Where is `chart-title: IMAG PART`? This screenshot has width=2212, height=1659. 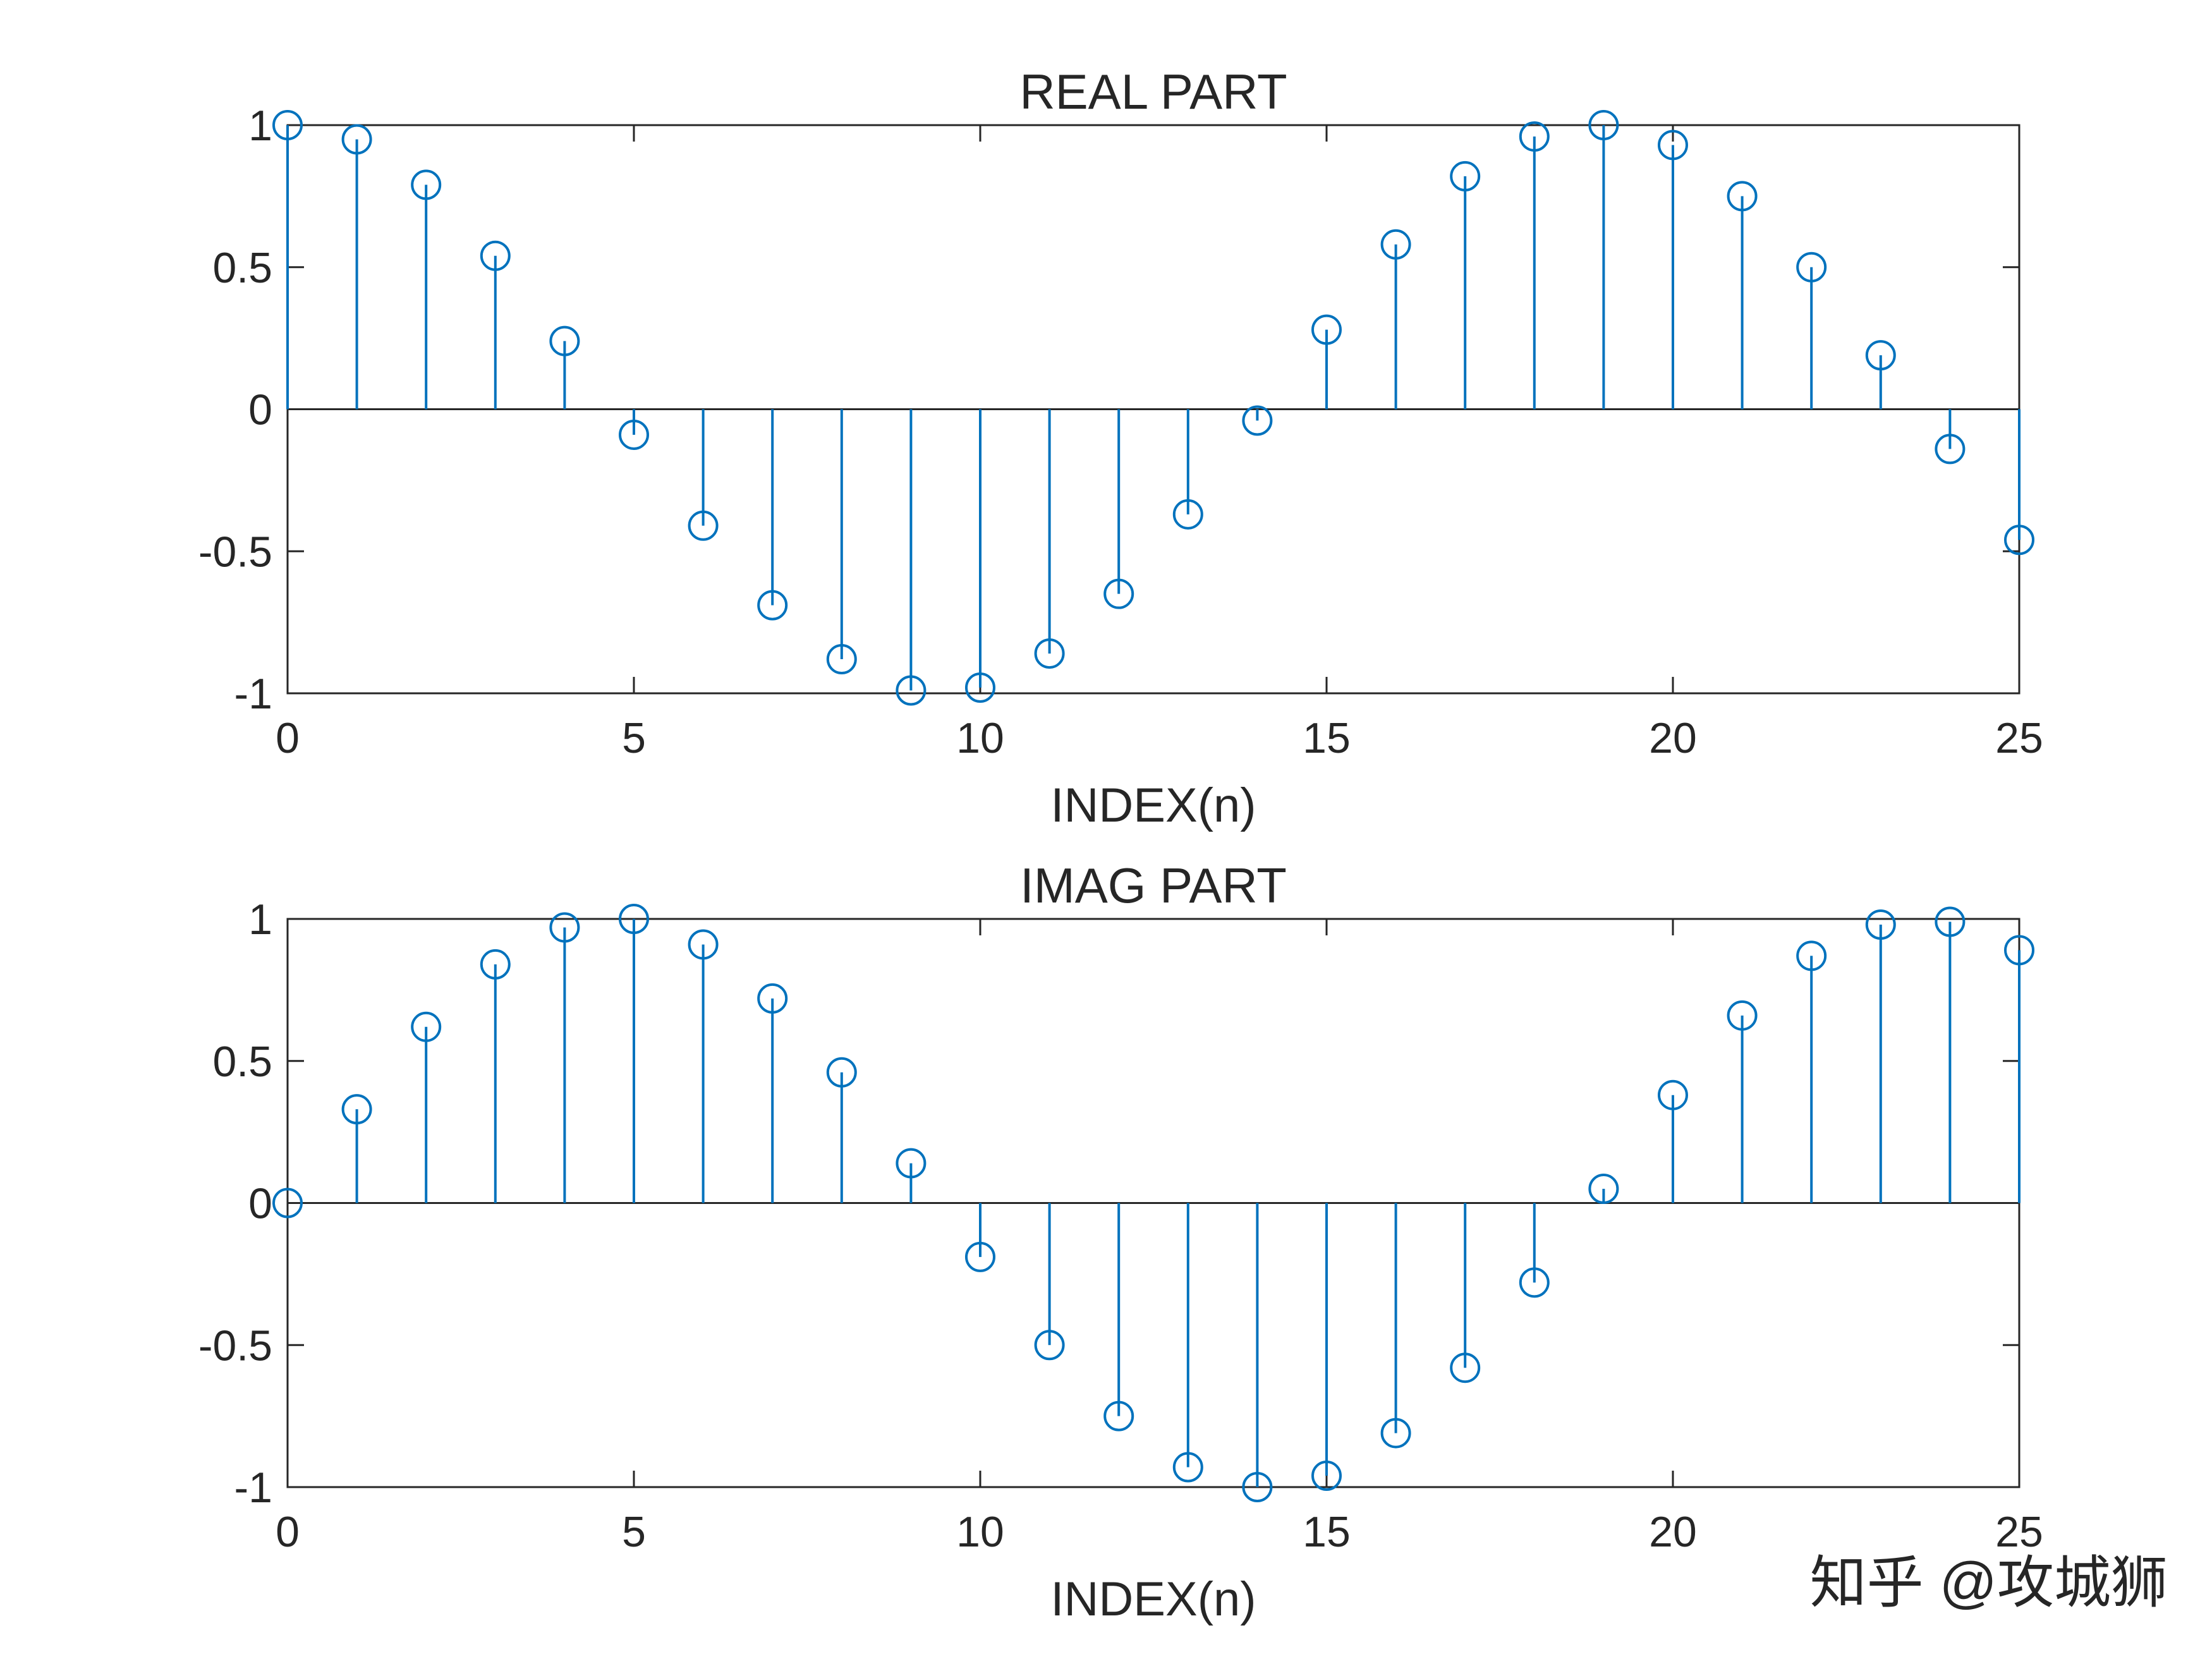 chart-title: IMAG PART is located at coordinates (1153, 885).